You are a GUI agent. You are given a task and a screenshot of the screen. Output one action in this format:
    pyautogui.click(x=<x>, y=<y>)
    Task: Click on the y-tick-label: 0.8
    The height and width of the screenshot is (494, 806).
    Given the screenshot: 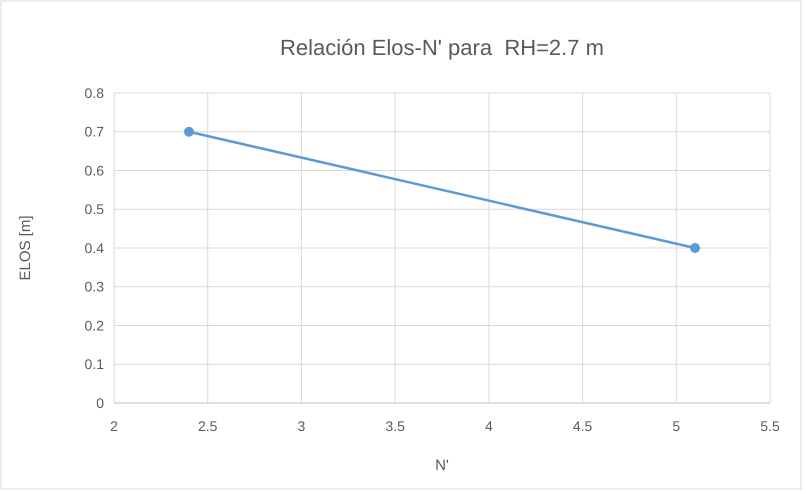 What is the action you would take?
    pyautogui.click(x=94, y=92)
    